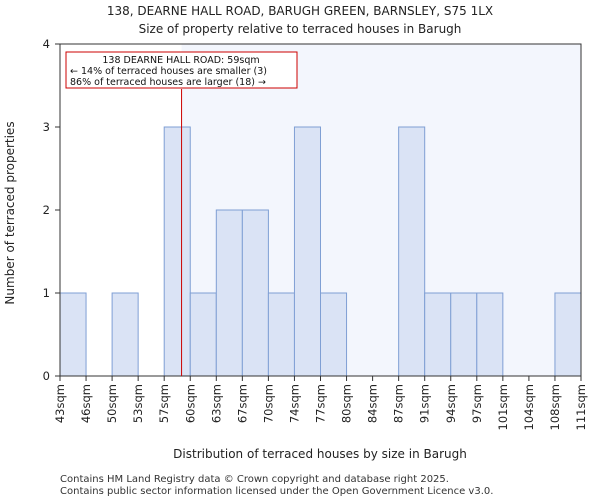 The width and height of the screenshot is (600, 500). What do you see at coordinates (425, 403) in the screenshot?
I see `x-tick-label-91sqm: 91sqm` at bounding box center [425, 403].